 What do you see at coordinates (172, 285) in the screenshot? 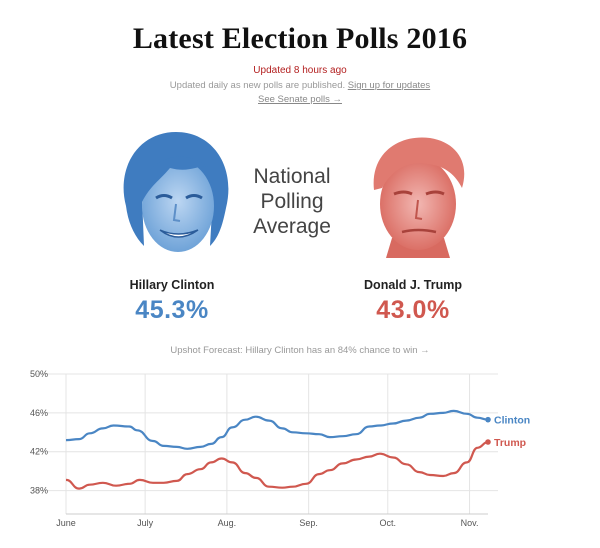
I see `clinton-name: Hillary Clinton` at bounding box center [172, 285].